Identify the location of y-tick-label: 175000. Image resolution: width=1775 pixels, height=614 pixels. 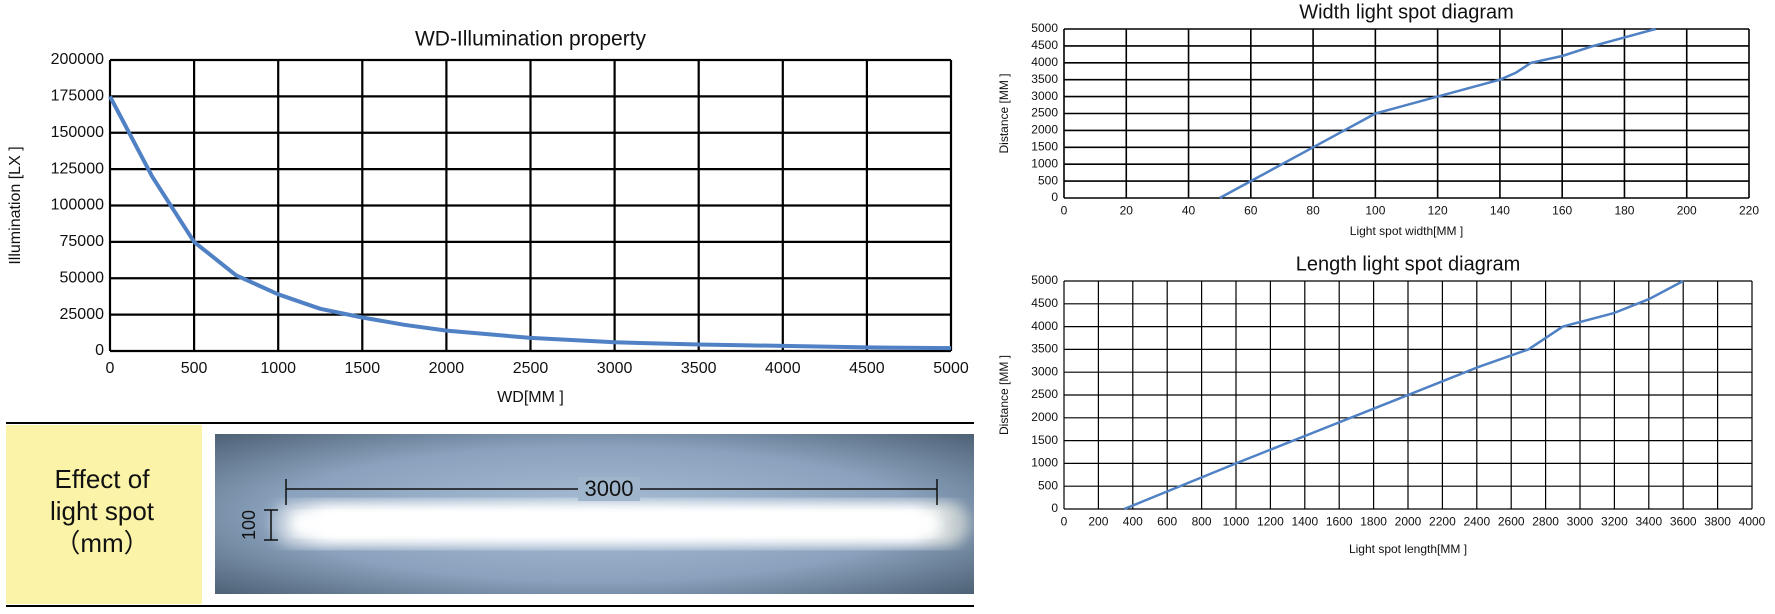
(77, 96).